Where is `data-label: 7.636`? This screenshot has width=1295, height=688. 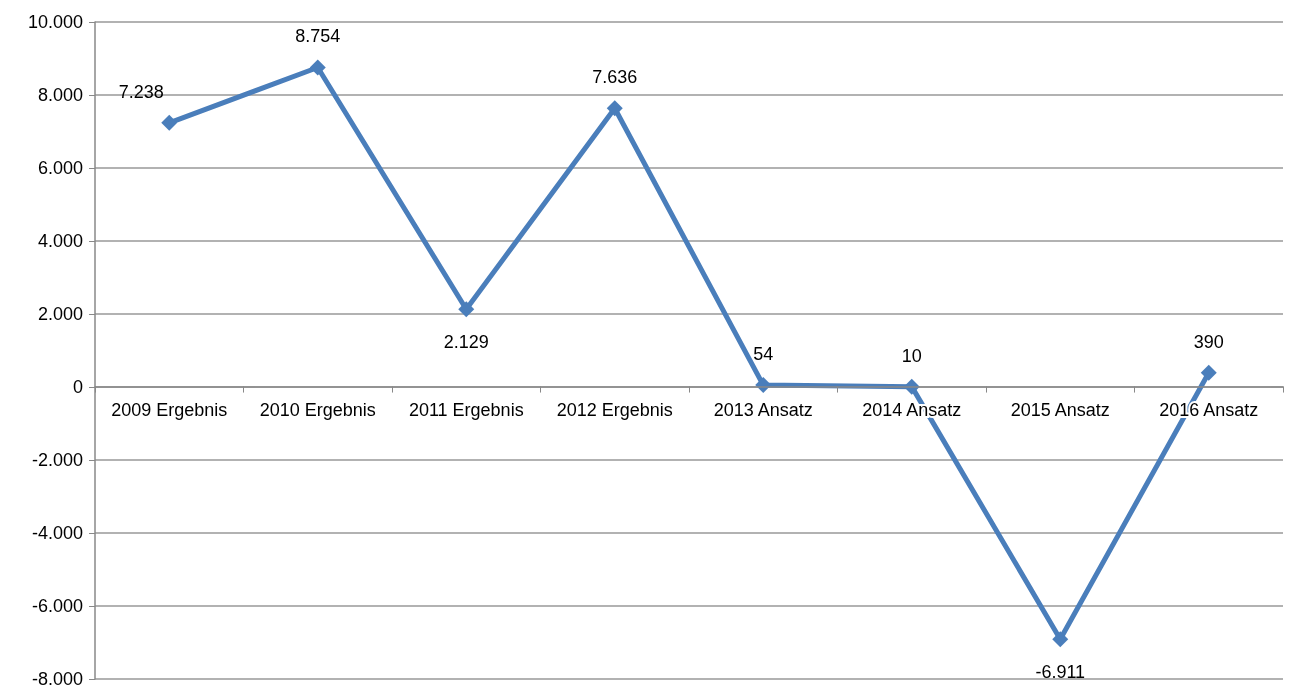 data-label: 7.636 is located at coordinates (615, 77).